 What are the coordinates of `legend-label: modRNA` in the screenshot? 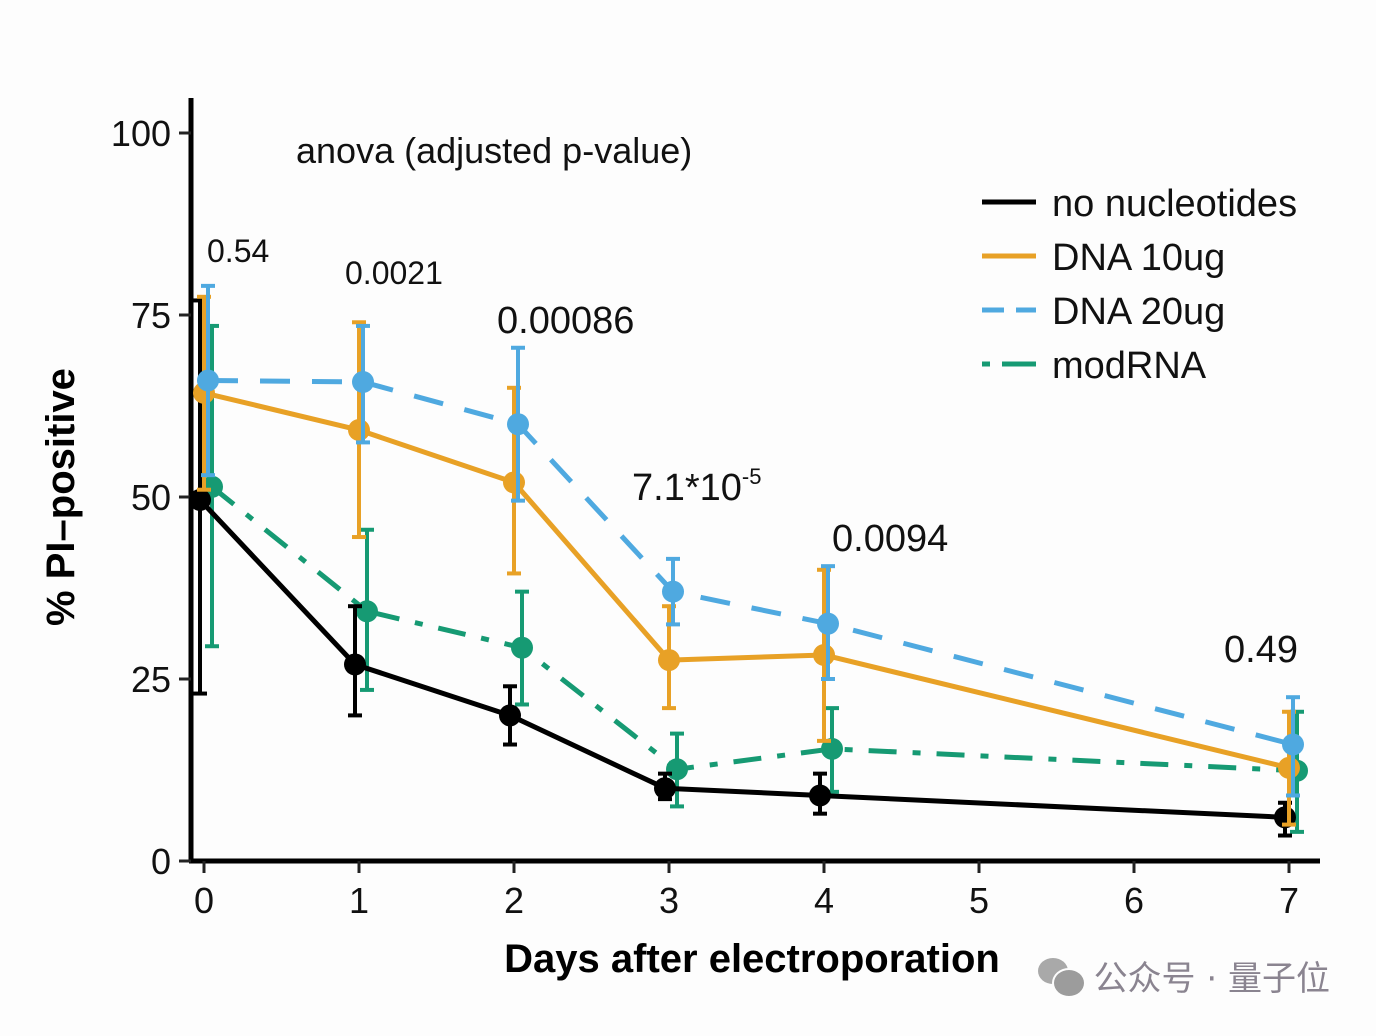 It's located at (1129, 366).